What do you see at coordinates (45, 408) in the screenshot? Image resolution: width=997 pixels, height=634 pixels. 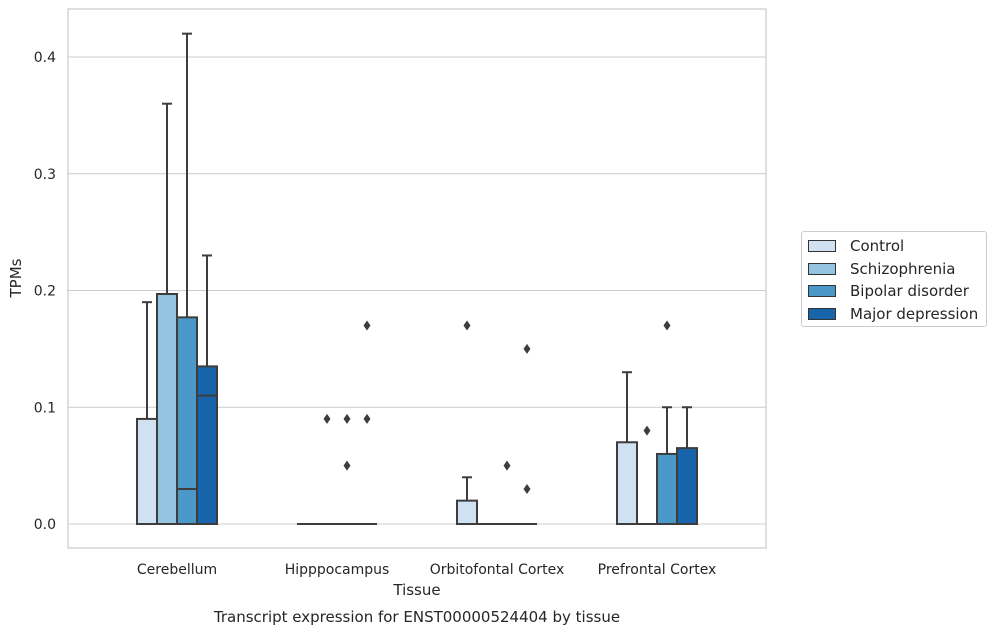 I see `y-tick-label: 0.1` at bounding box center [45, 408].